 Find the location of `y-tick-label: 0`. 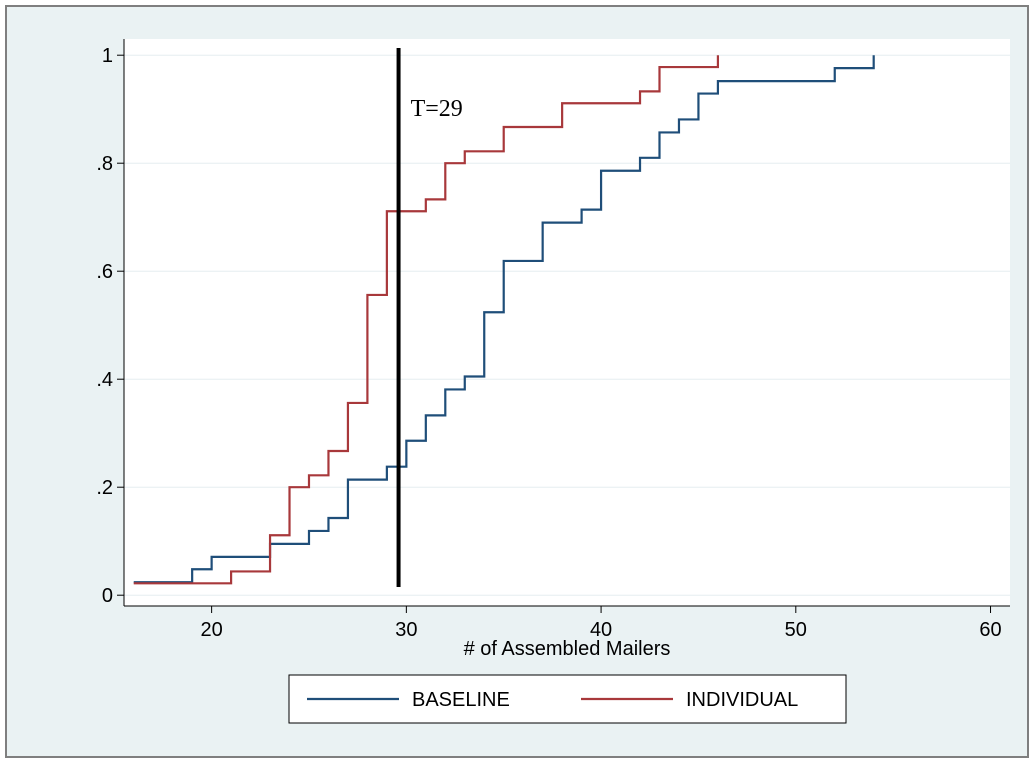

y-tick-label: 0 is located at coordinates (107, 596).